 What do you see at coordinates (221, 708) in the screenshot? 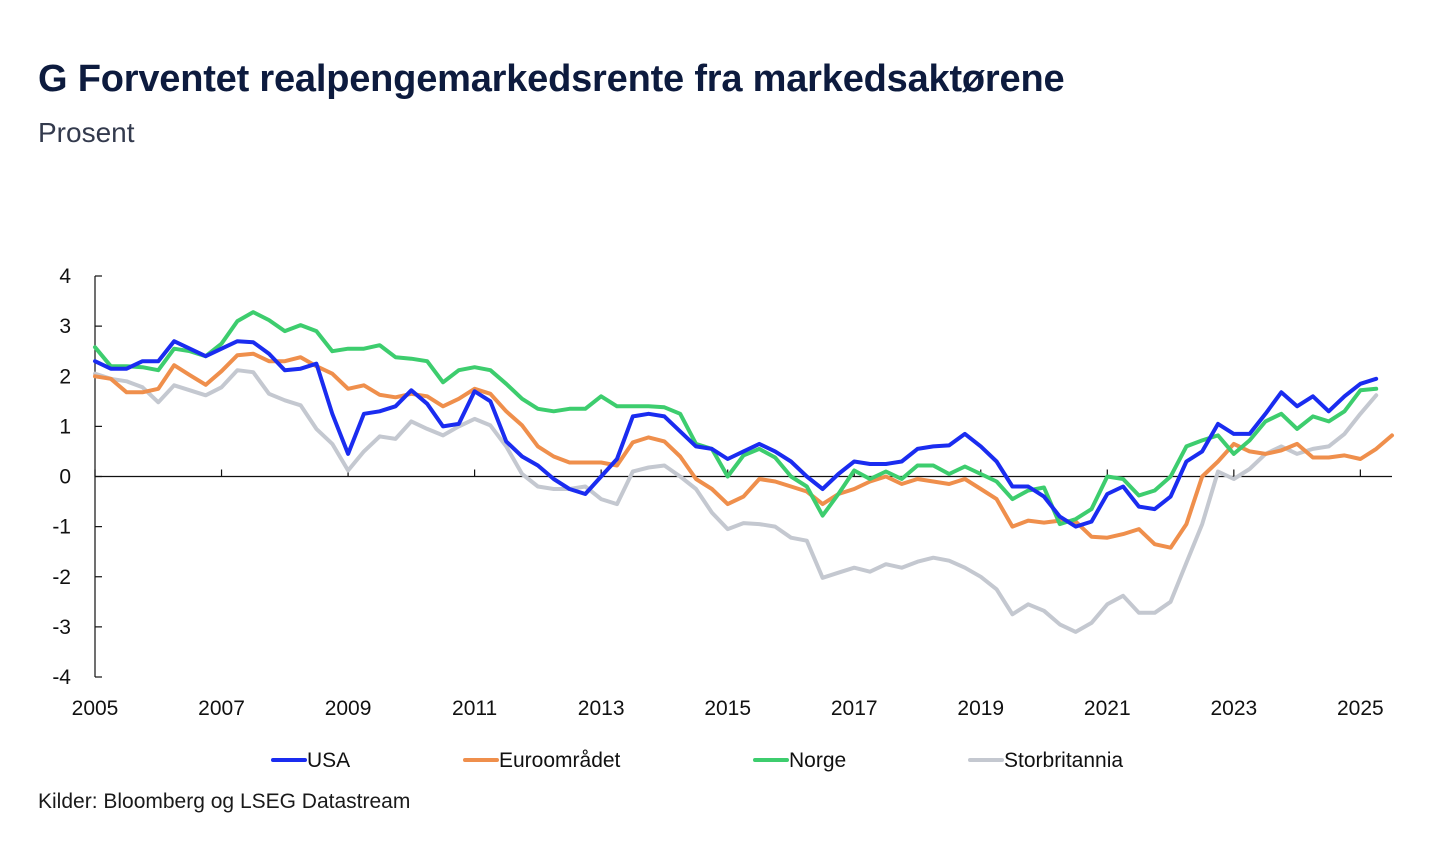
I see `x-tick-label: 2007` at bounding box center [221, 708].